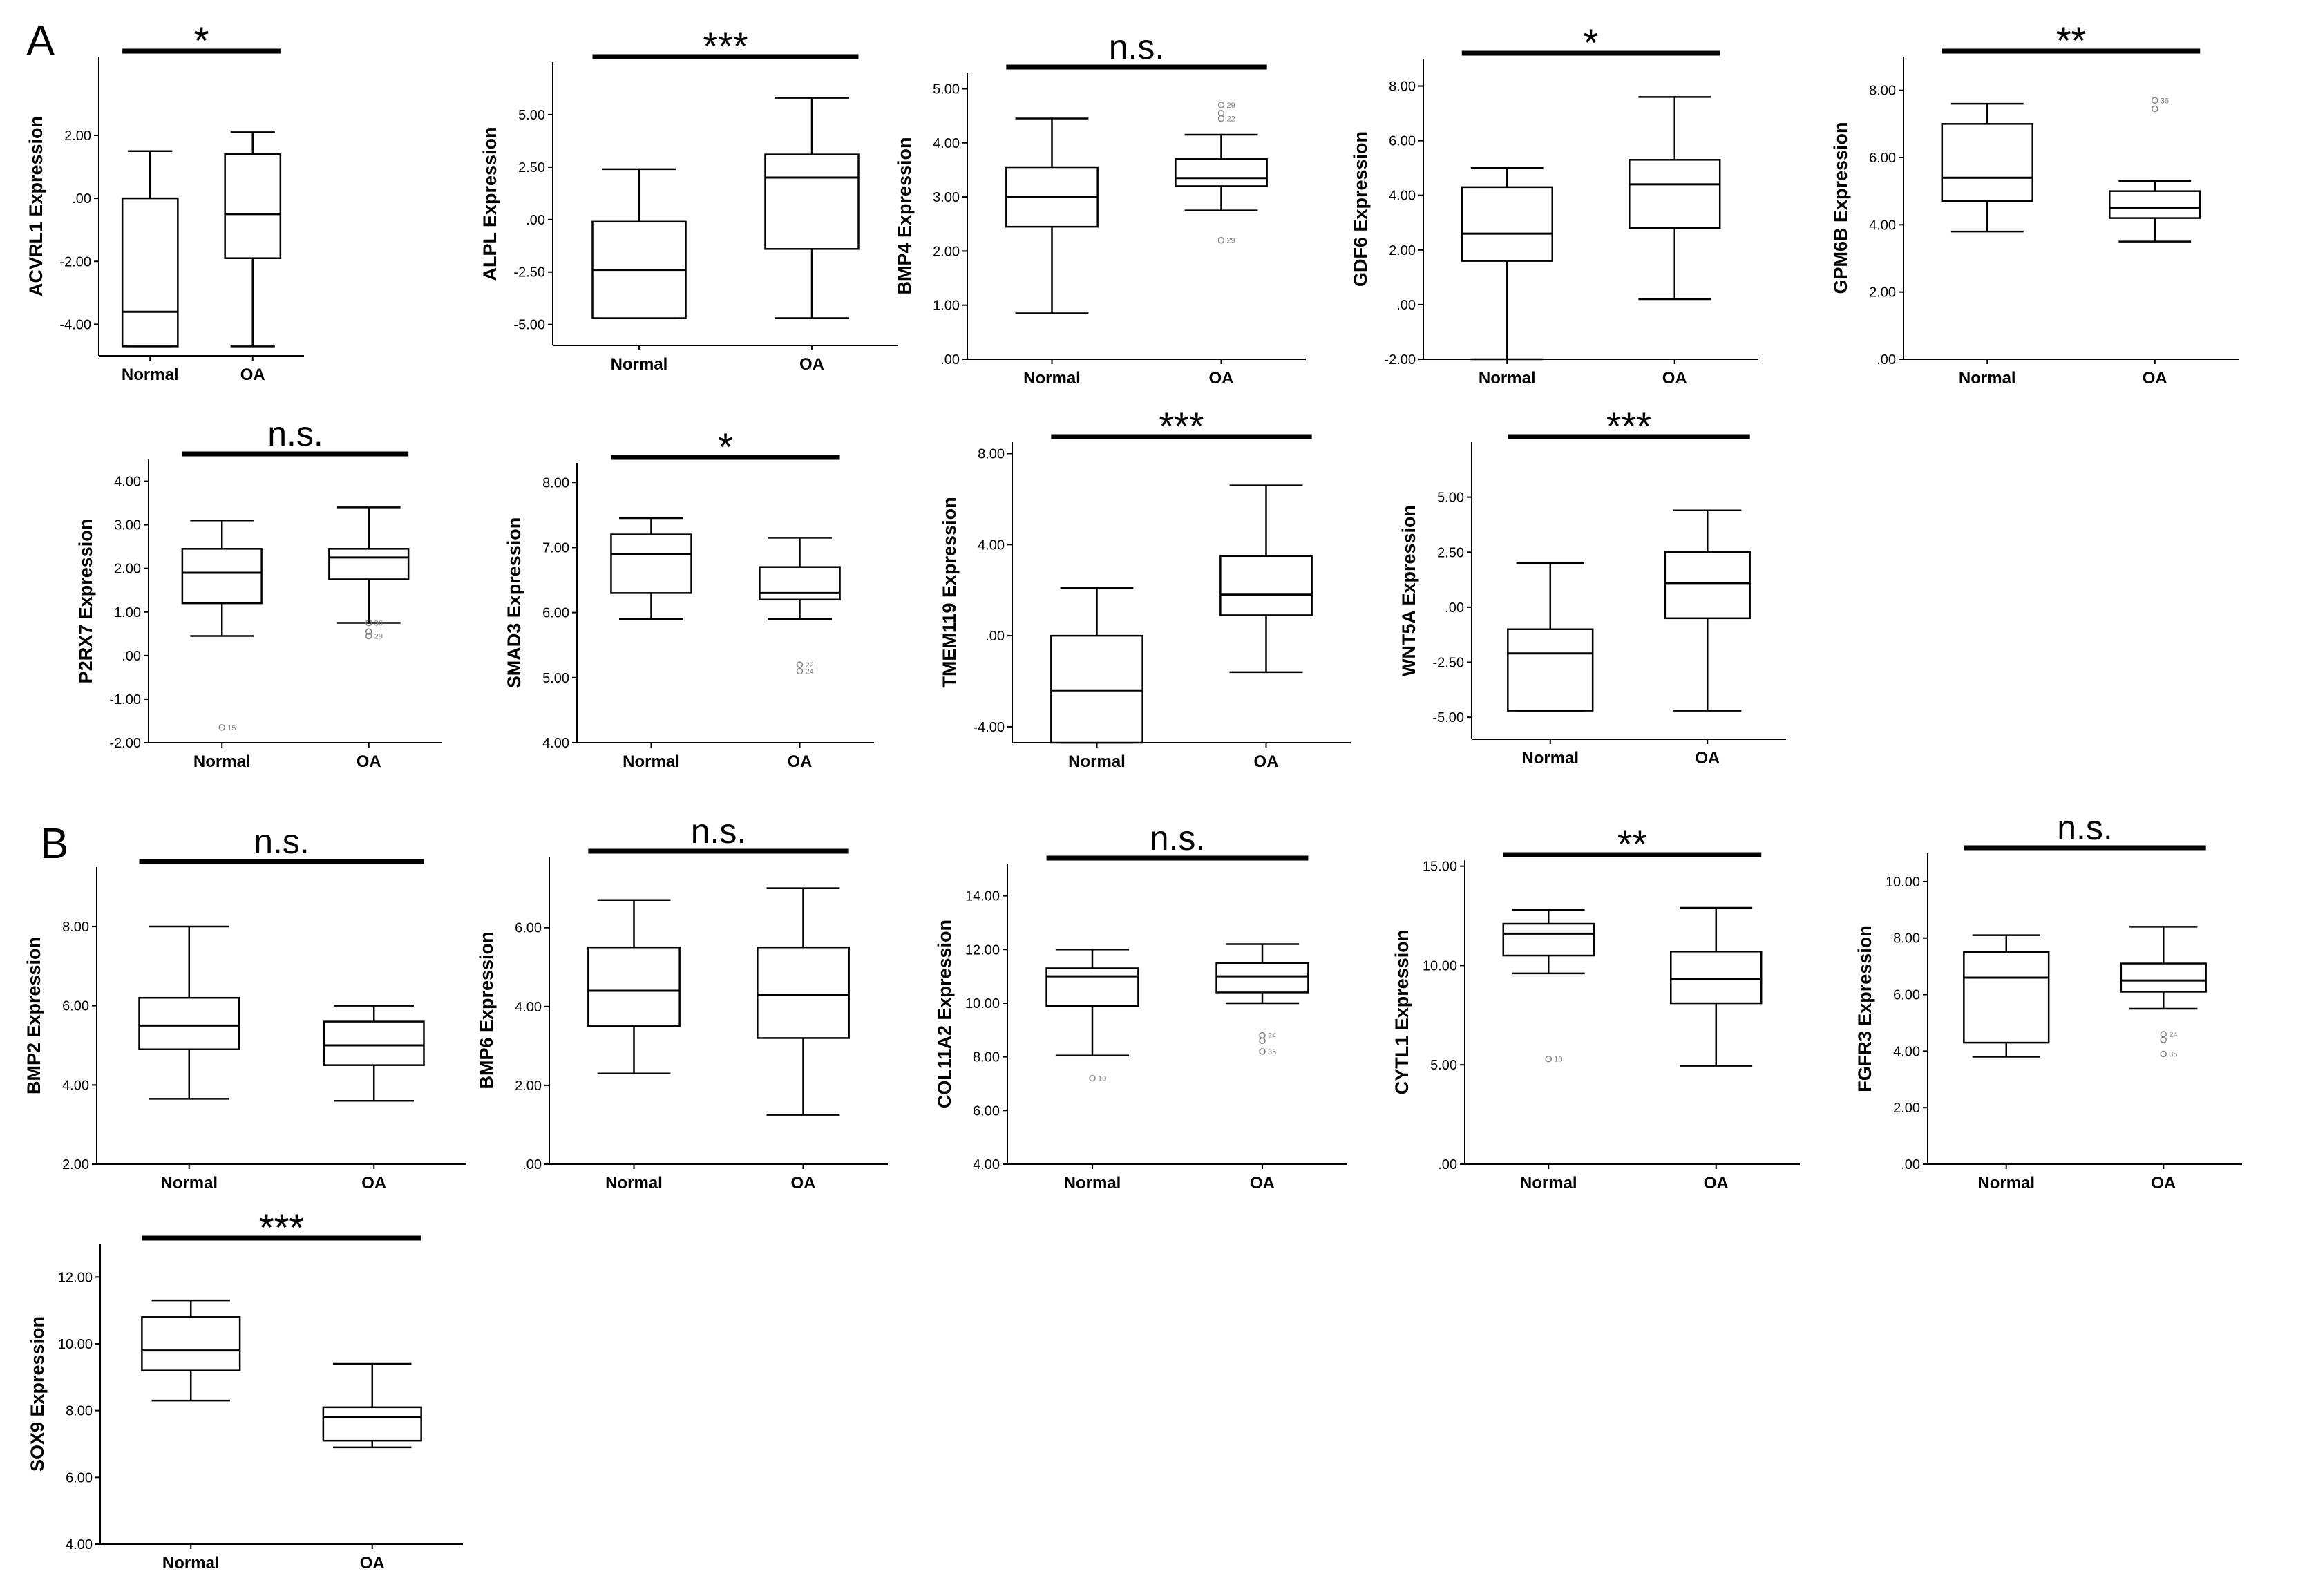 Image resolution: width=2307 pixels, height=1596 pixels. Describe the element at coordinates (1591, 42) in the screenshot. I see `significance-label: *` at that location.